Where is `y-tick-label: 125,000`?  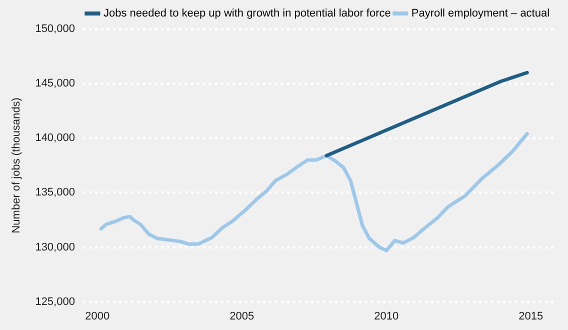
y-tick-label: 125,000 is located at coordinates (55, 302).